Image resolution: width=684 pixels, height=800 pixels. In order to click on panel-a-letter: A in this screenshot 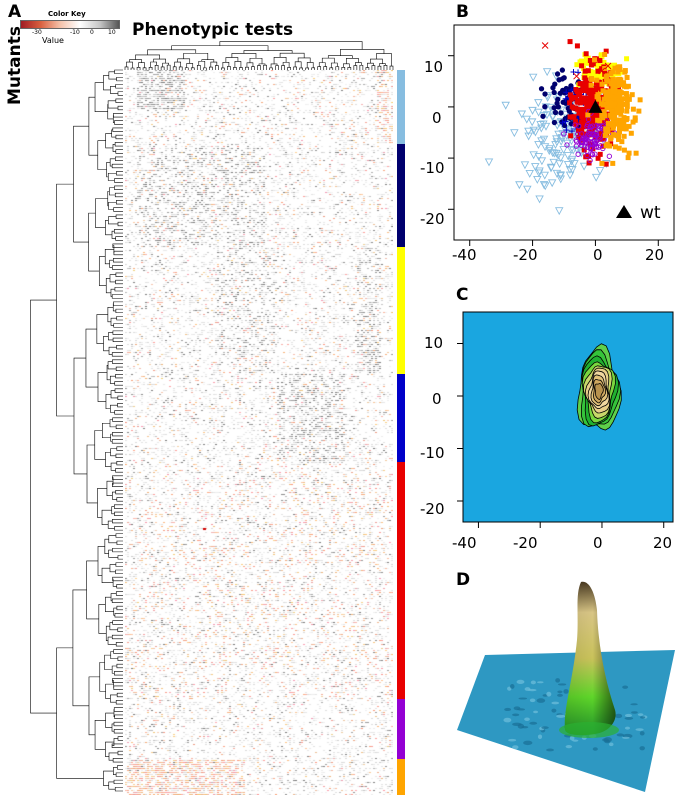, I will do `click(15, 12)`.